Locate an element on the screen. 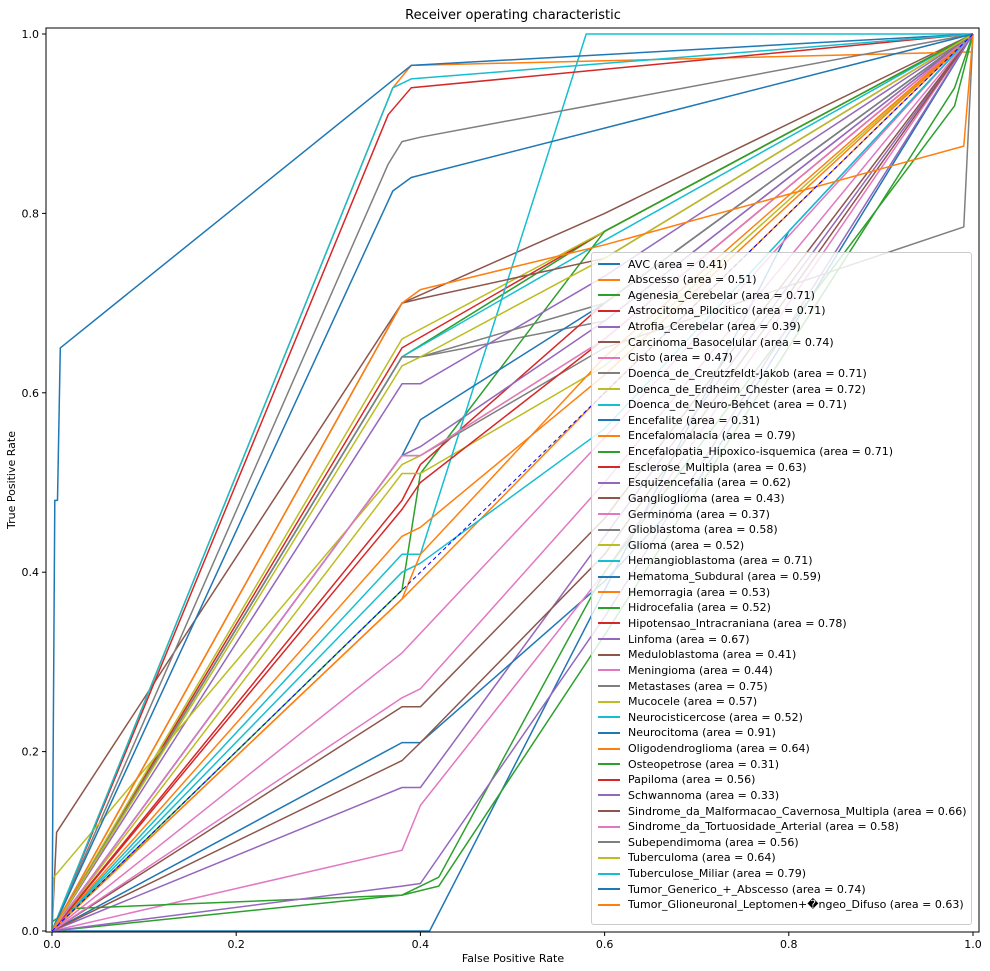  legend-label: Encefalite (area = 0.31) is located at coordinates (694, 420).